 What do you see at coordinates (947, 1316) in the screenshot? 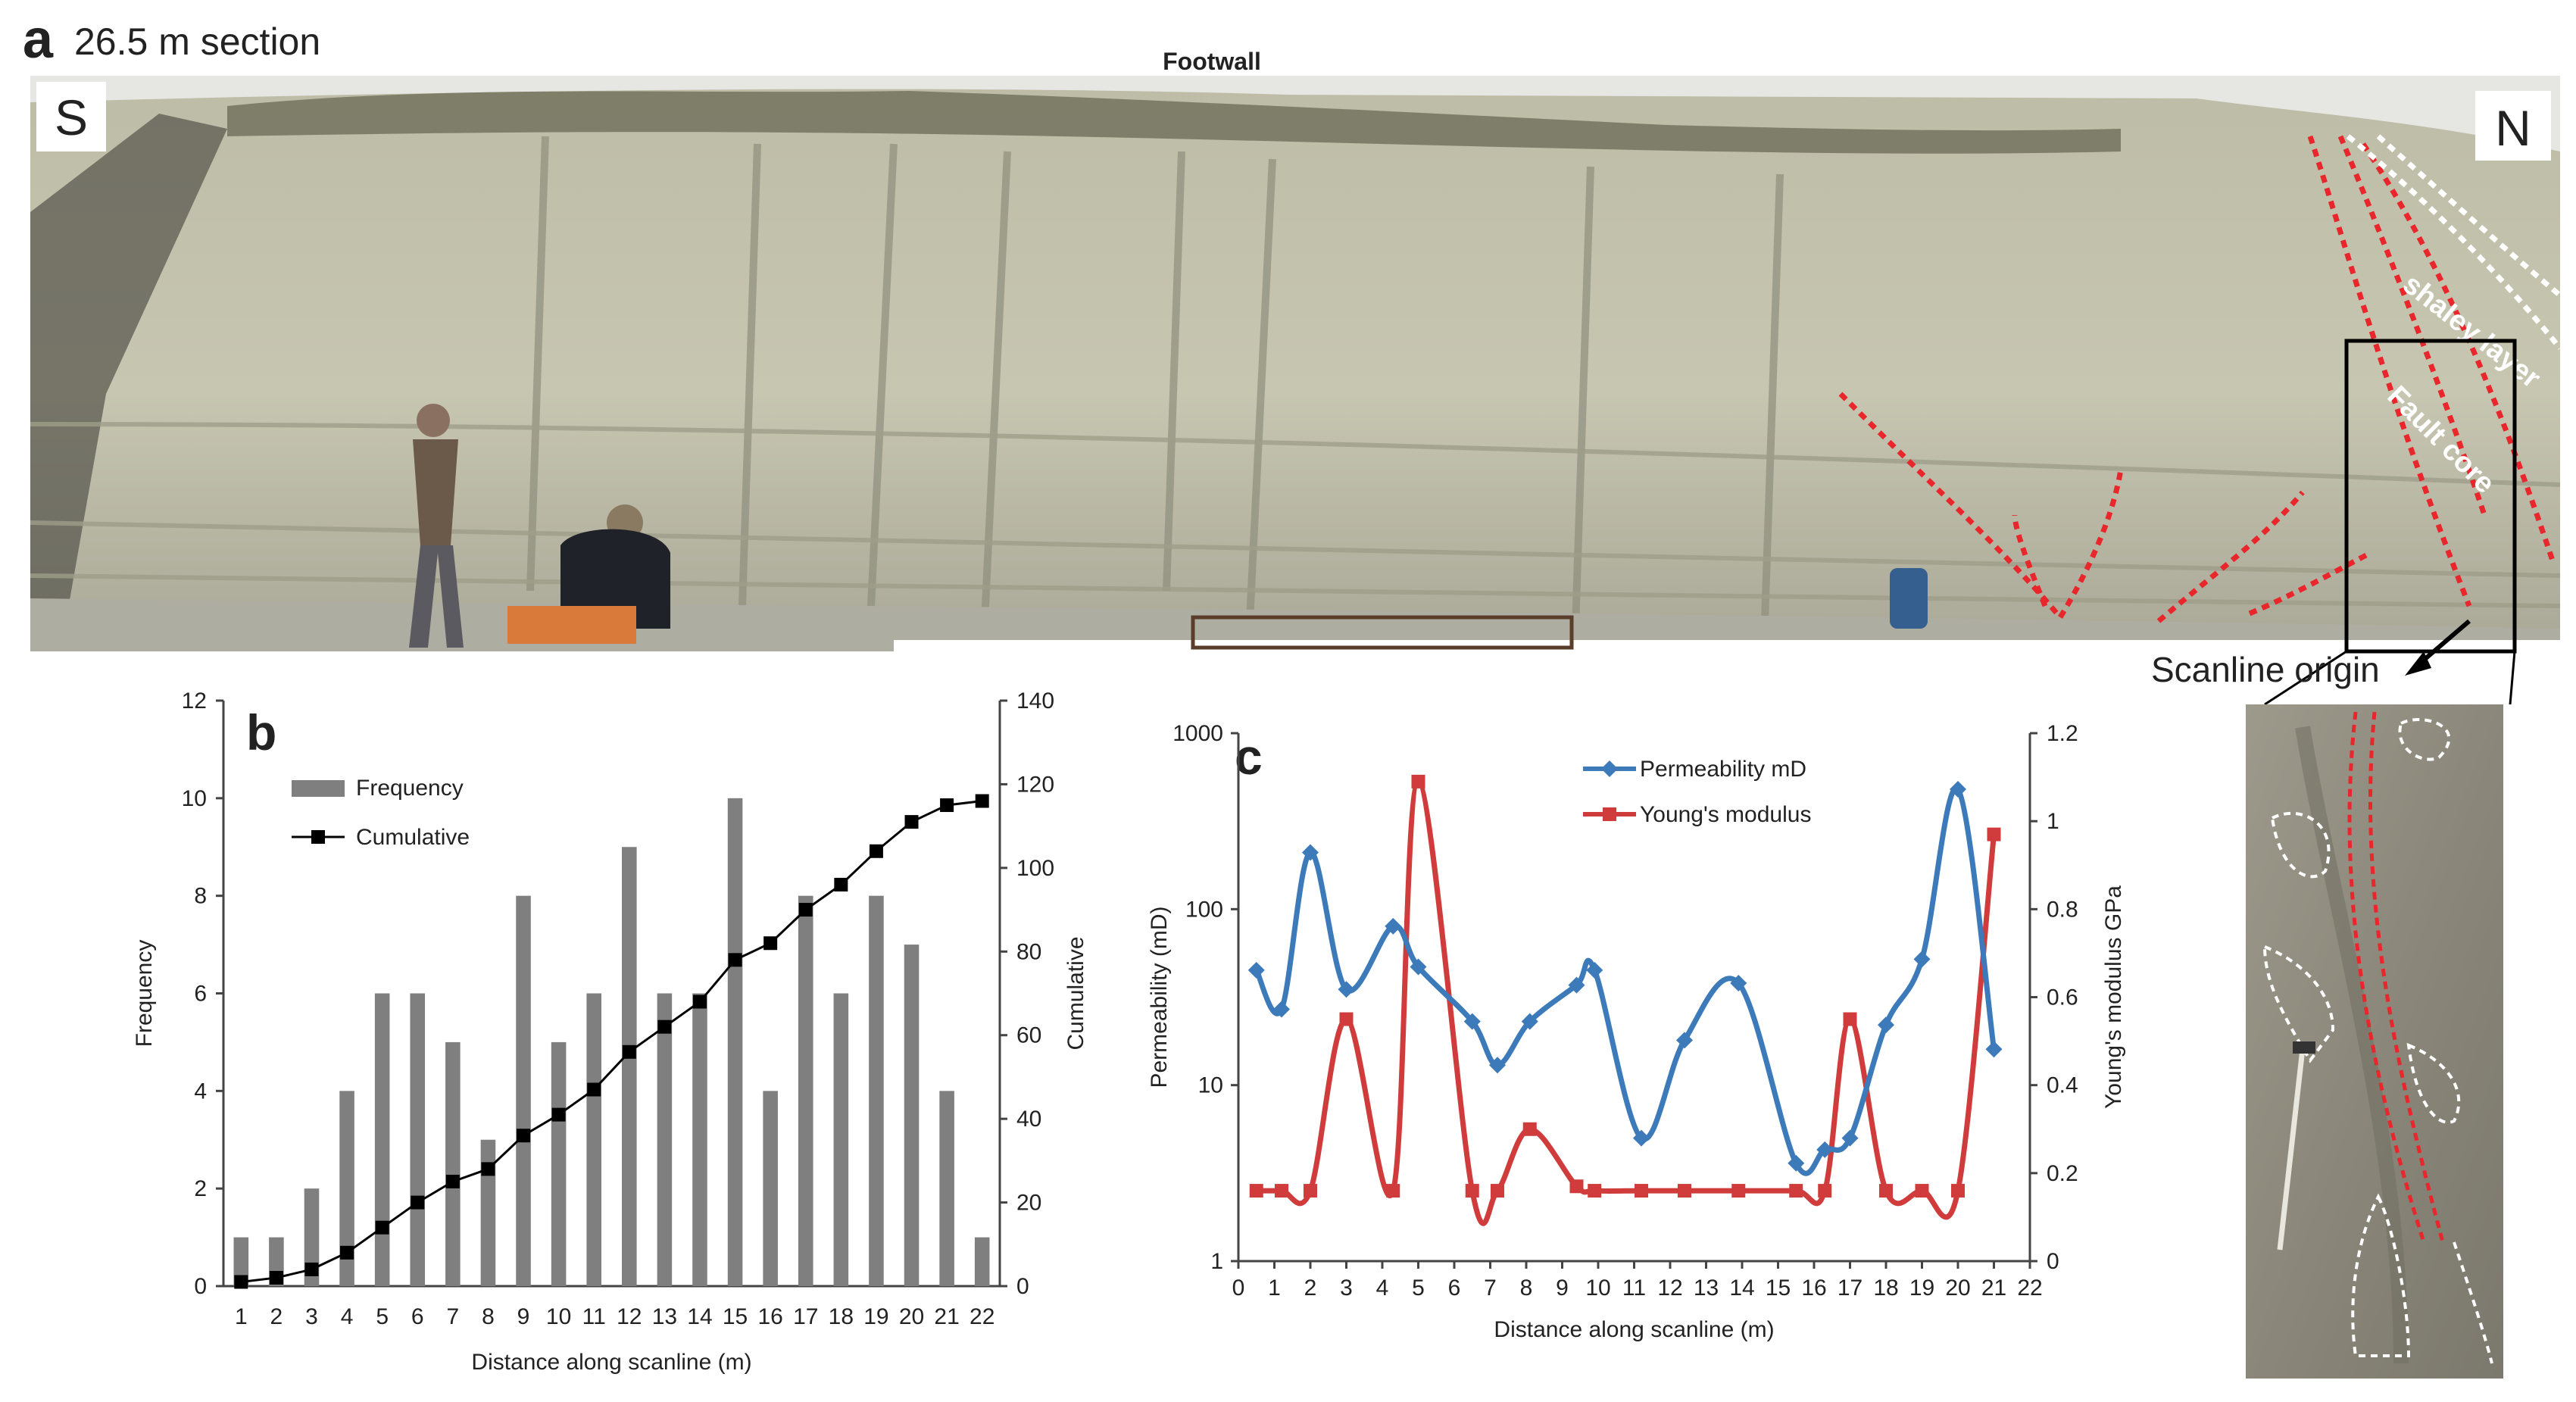
I see `b-xtick-label: 21` at bounding box center [947, 1316].